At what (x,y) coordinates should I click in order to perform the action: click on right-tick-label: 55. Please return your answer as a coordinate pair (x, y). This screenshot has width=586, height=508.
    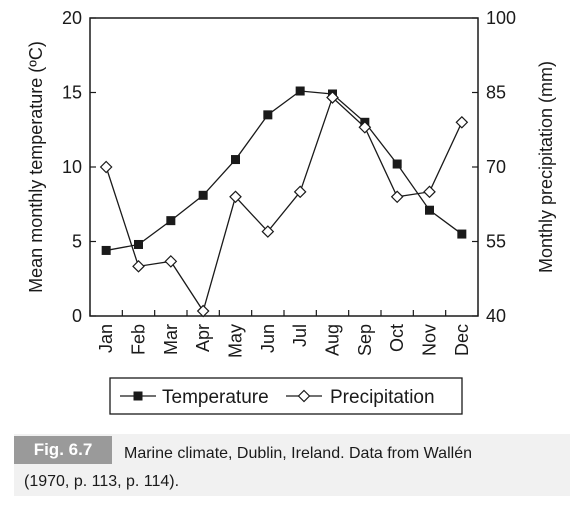
    Looking at the image, I should click on (496, 242).